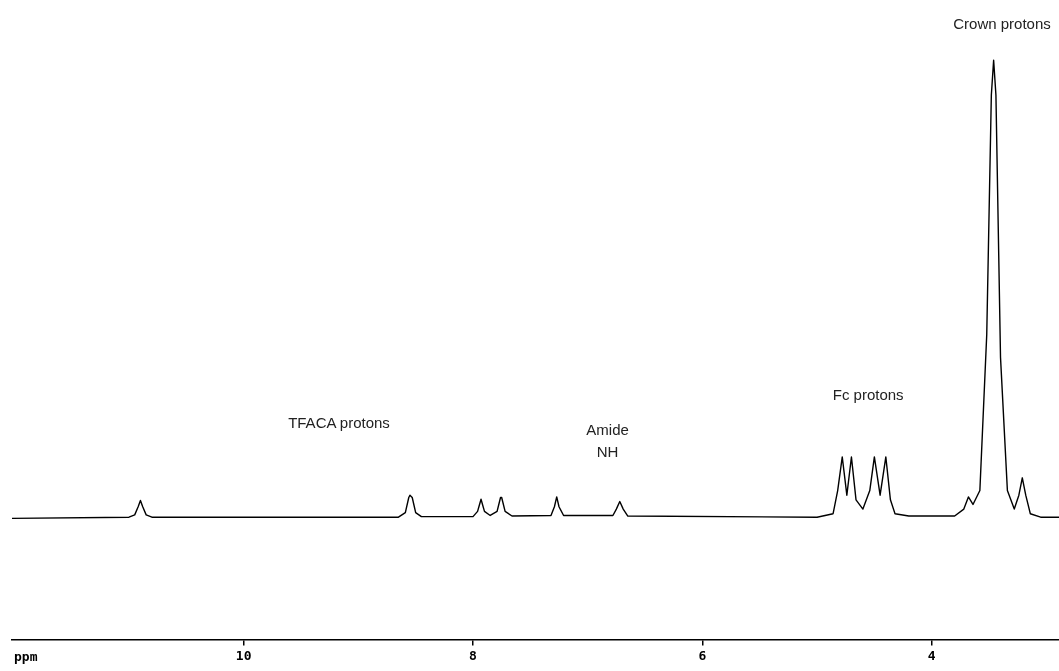  Describe the element at coordinates (473, 655) in the screenshot. I see `x-tick-label: 8` at that location.